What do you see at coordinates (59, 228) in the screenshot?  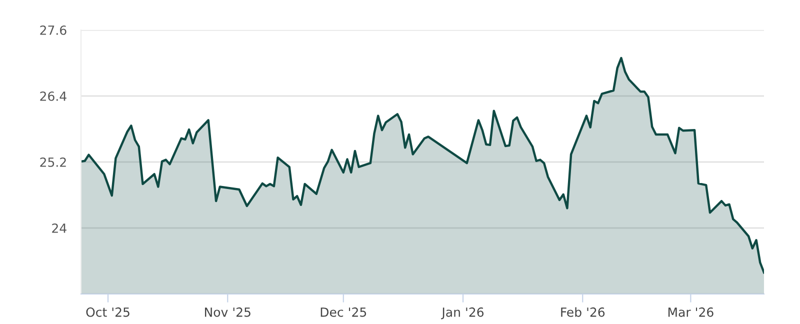 I see `y-tick-label: 24` at bounding box center [59, 228].